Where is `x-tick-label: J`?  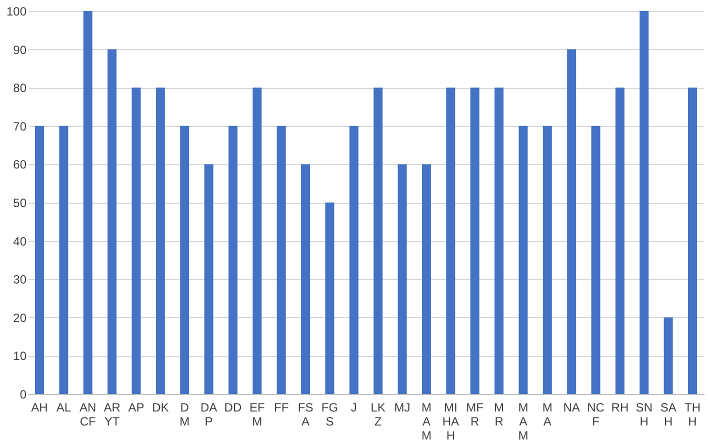 x-tick-label: J is located at coordinates (353, 407).